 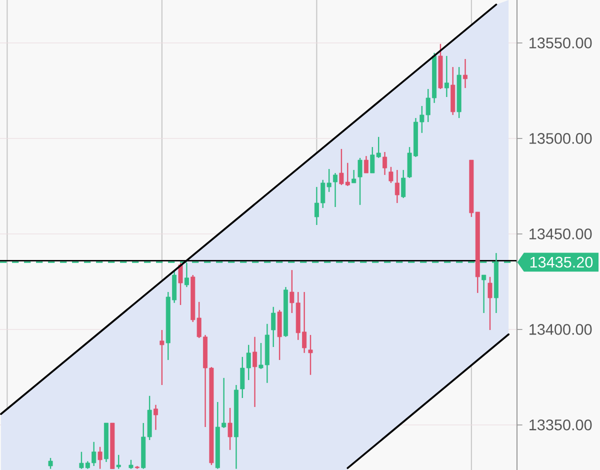 I want to click on y-tick-label: 13500.00, so click(x=561, y=138).